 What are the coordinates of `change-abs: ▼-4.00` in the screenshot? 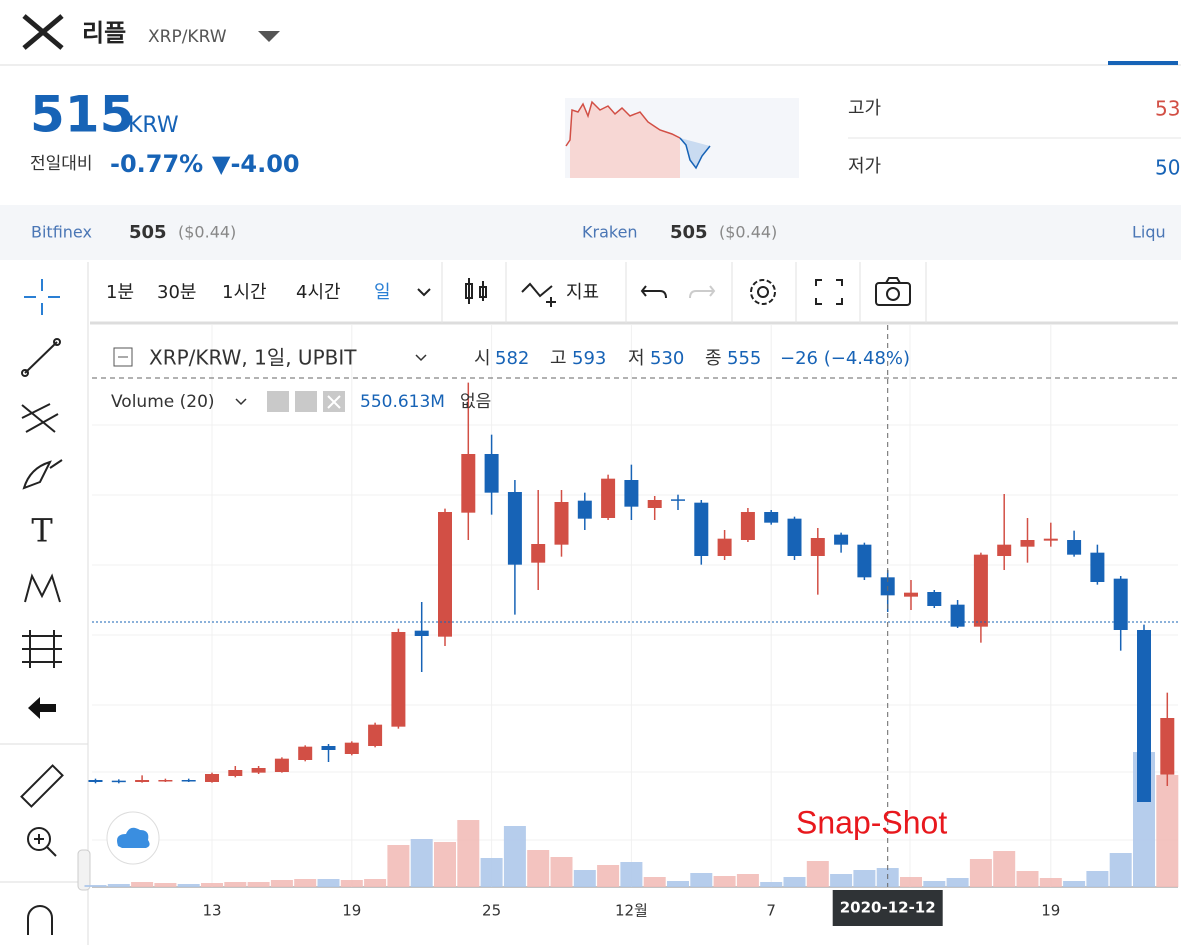 It's located at (256, 164).